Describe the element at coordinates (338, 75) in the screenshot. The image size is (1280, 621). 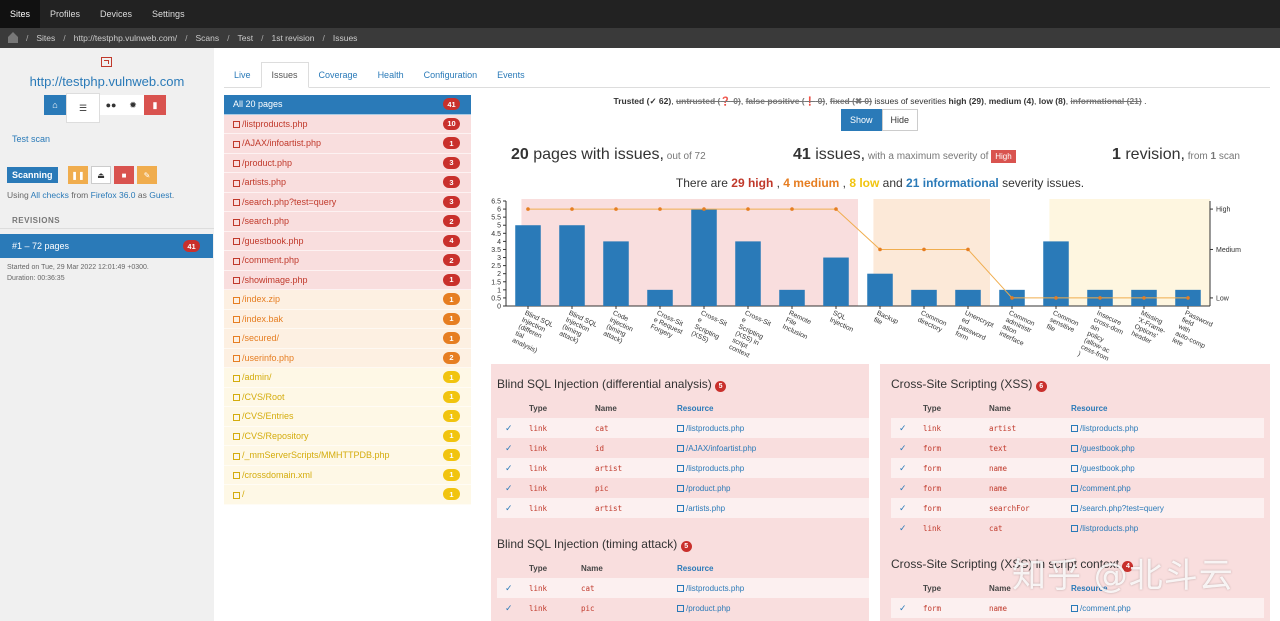
I see `tab-coverage: Coverage` at that location.